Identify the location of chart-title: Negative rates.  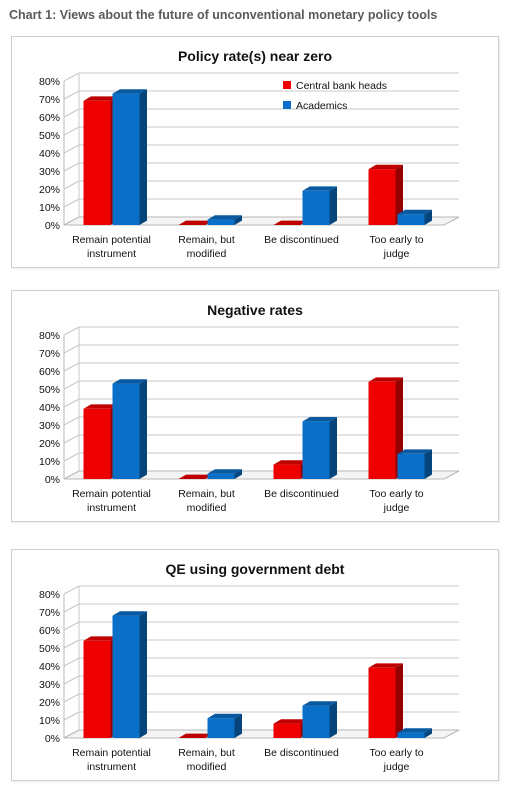
(255, 310).